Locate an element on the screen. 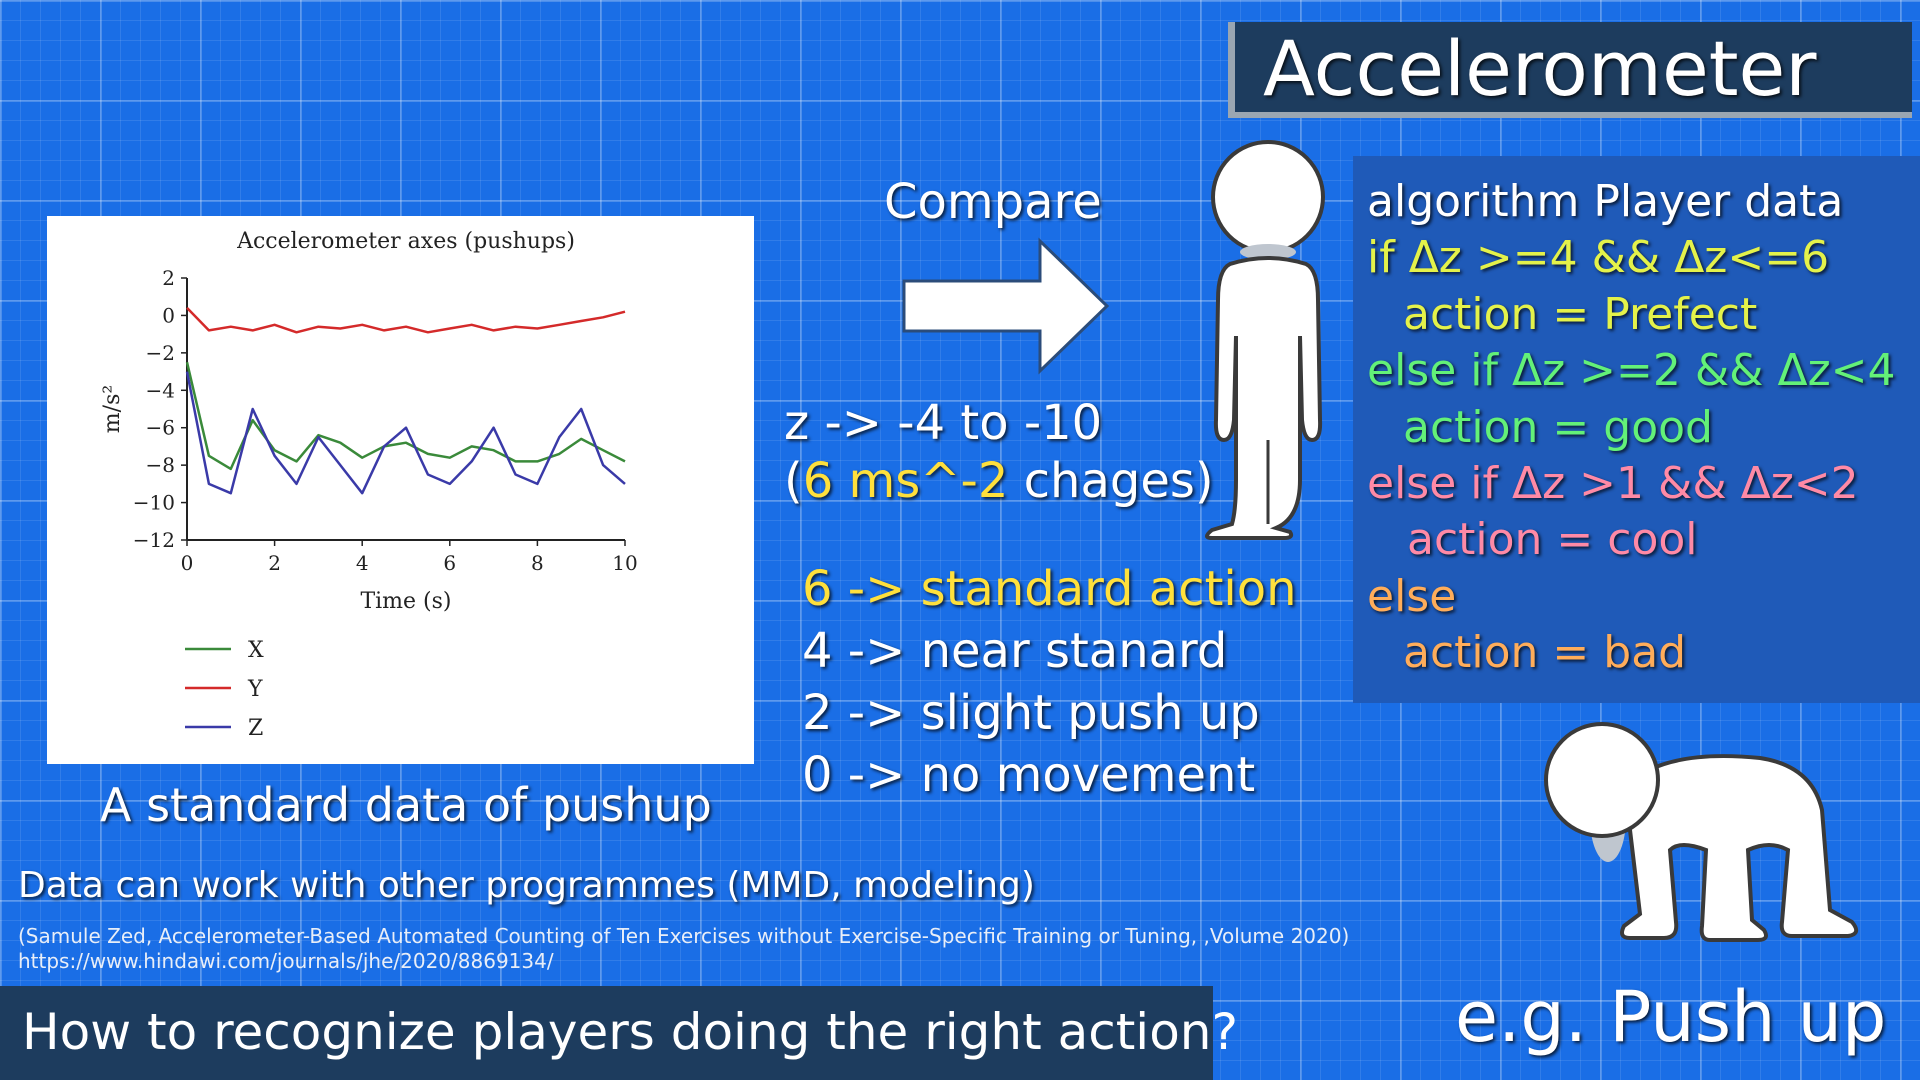 This screenshot has width=1920, height=1080. algorithm-action: action = good is located at coordinates (1558, 427).